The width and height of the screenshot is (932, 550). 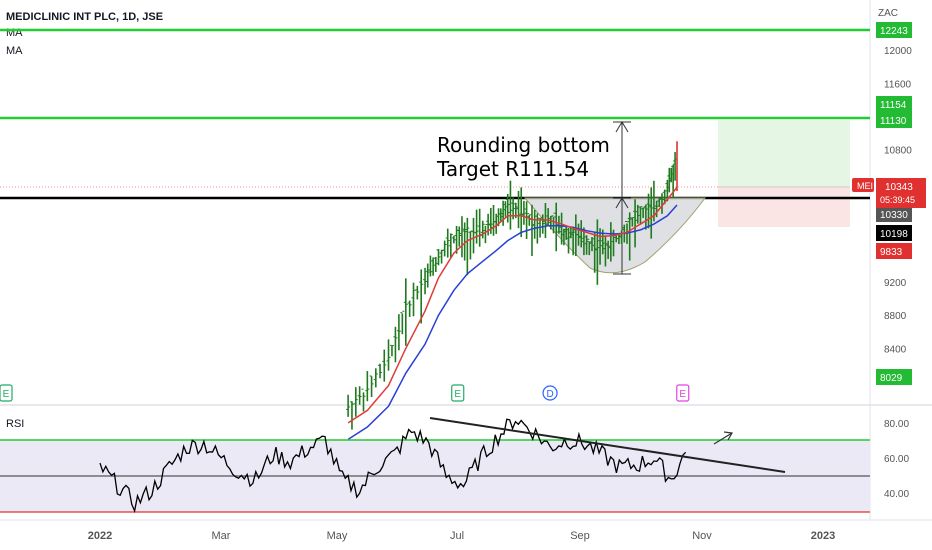 I want to click on price-tag: 10198, so click(x=894, y=234).